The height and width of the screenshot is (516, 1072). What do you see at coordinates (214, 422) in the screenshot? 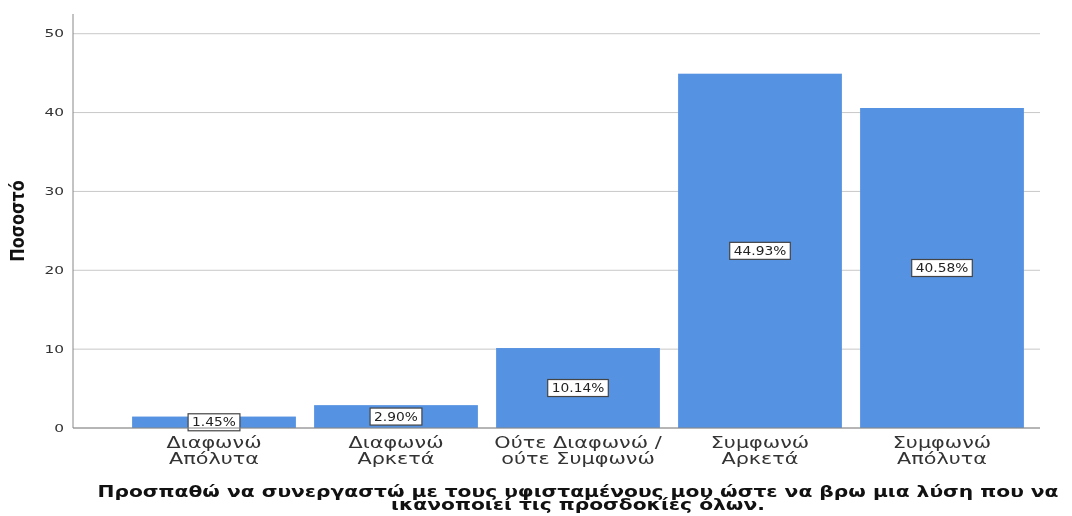
I see `data-label: 1.45%` at bounding box center [214, 422].